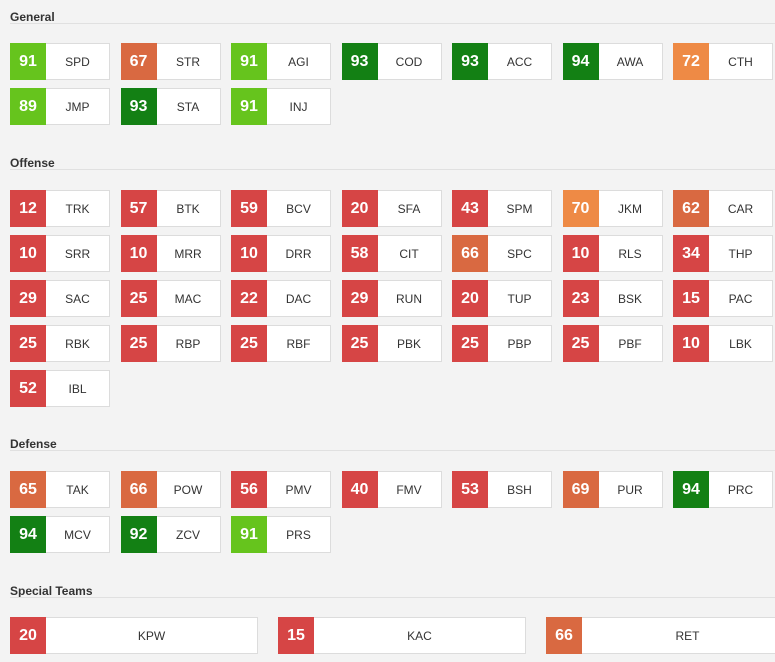 The height and width of the screenshot is (662, 775). Describe the element at coordinates (281, 298) in the screenshot. I see `rating-tile: 22 DAC` at that location.